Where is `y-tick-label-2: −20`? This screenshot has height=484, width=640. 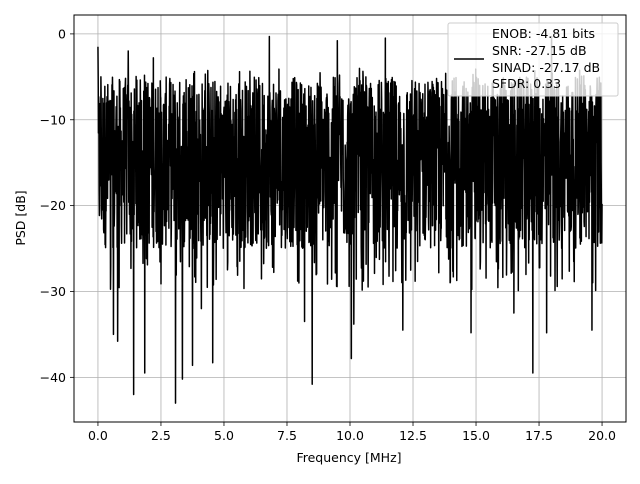 y-tick-label-2: −20 is located at coordinates (53, 205).